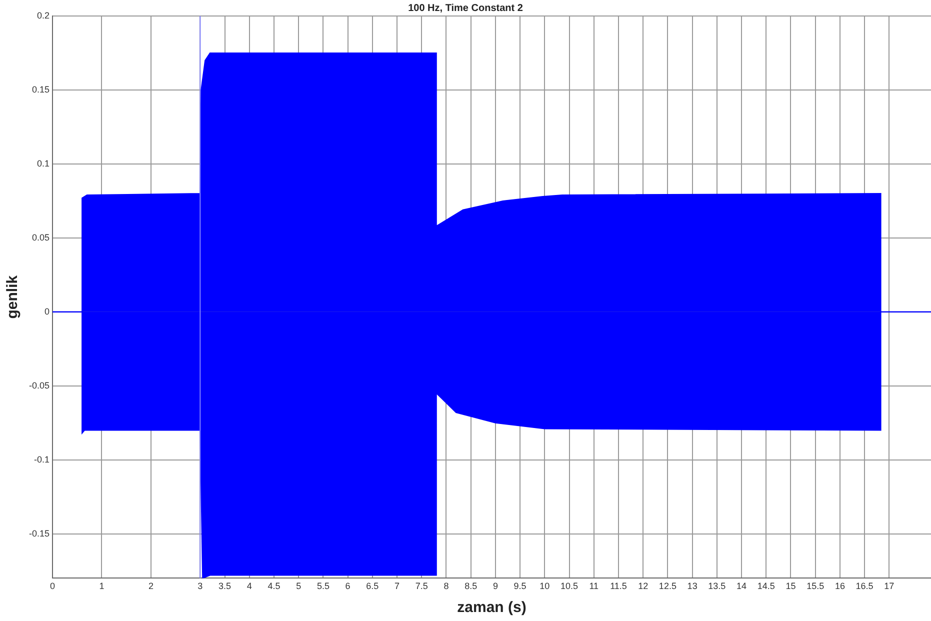 The image size is (931, 621). I want to click on y-tick-label: 0.1, so click(43, 163).